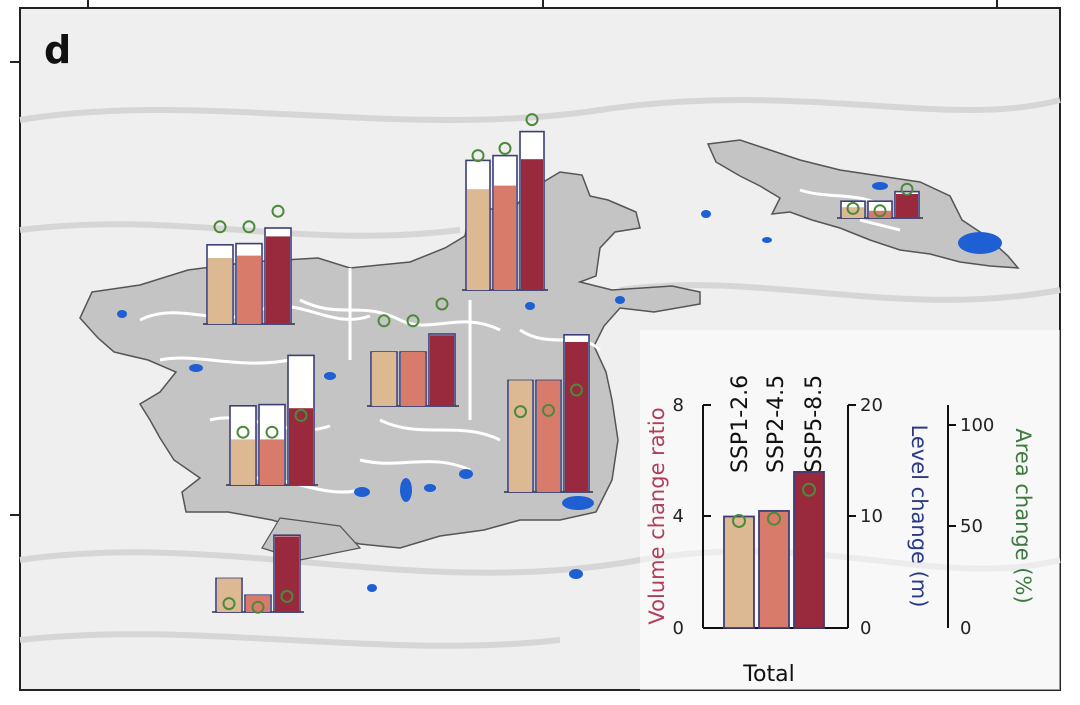 Image resolution: width=1080 pixels, height=705 pixels. I want to click on volume-tick-8: 8, so click(678, 405).